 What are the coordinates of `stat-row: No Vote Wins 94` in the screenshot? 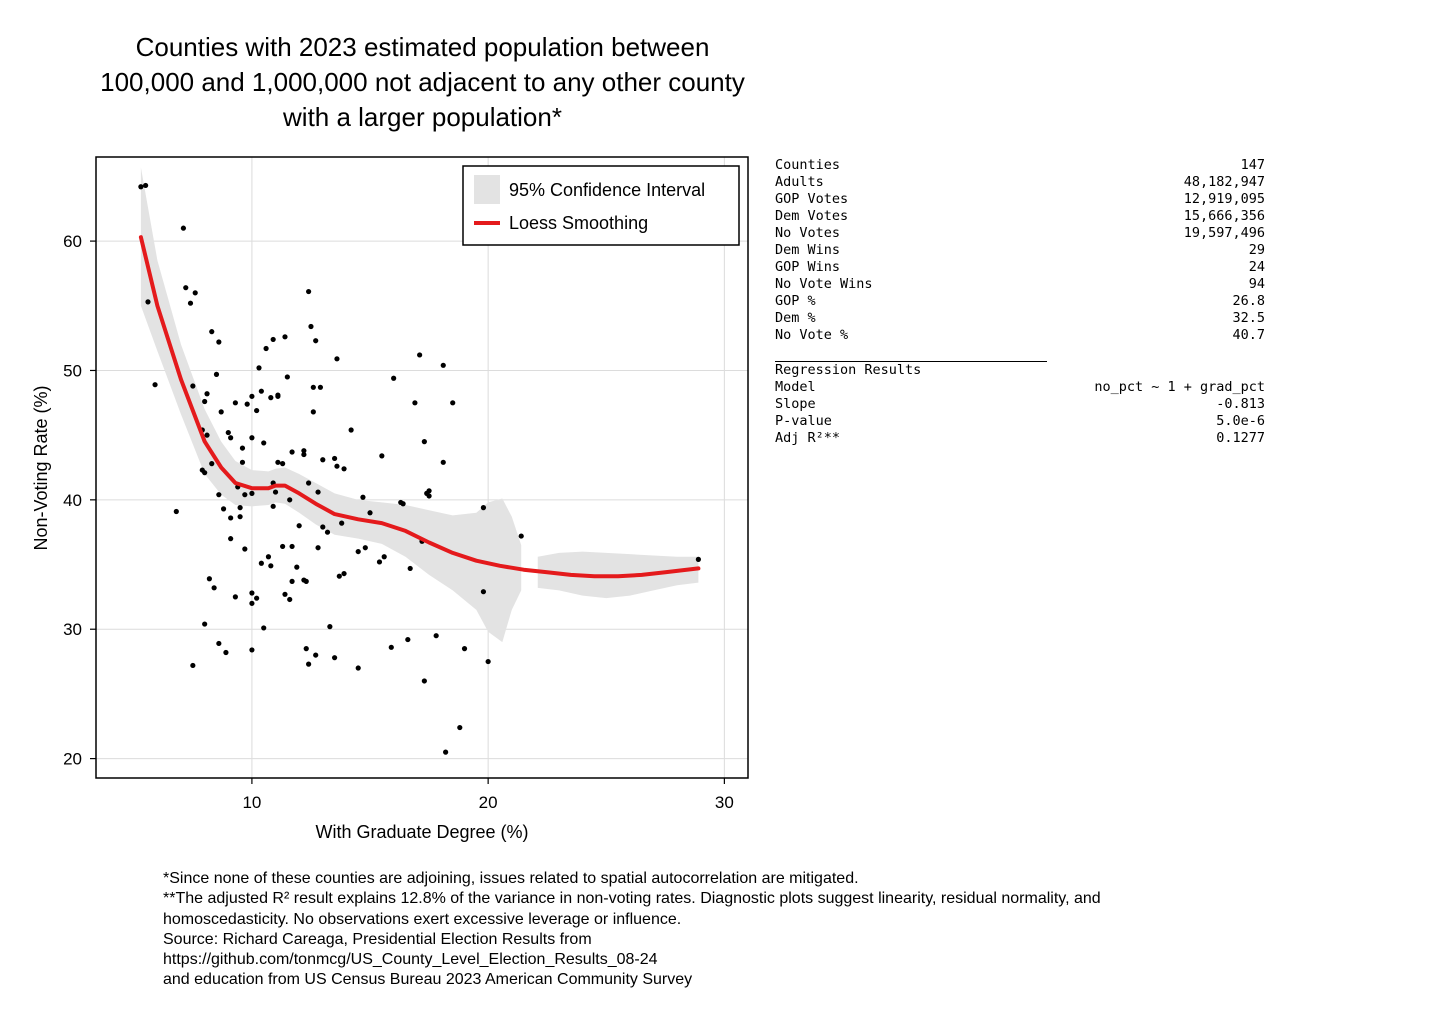 It's located at (1020, 284).